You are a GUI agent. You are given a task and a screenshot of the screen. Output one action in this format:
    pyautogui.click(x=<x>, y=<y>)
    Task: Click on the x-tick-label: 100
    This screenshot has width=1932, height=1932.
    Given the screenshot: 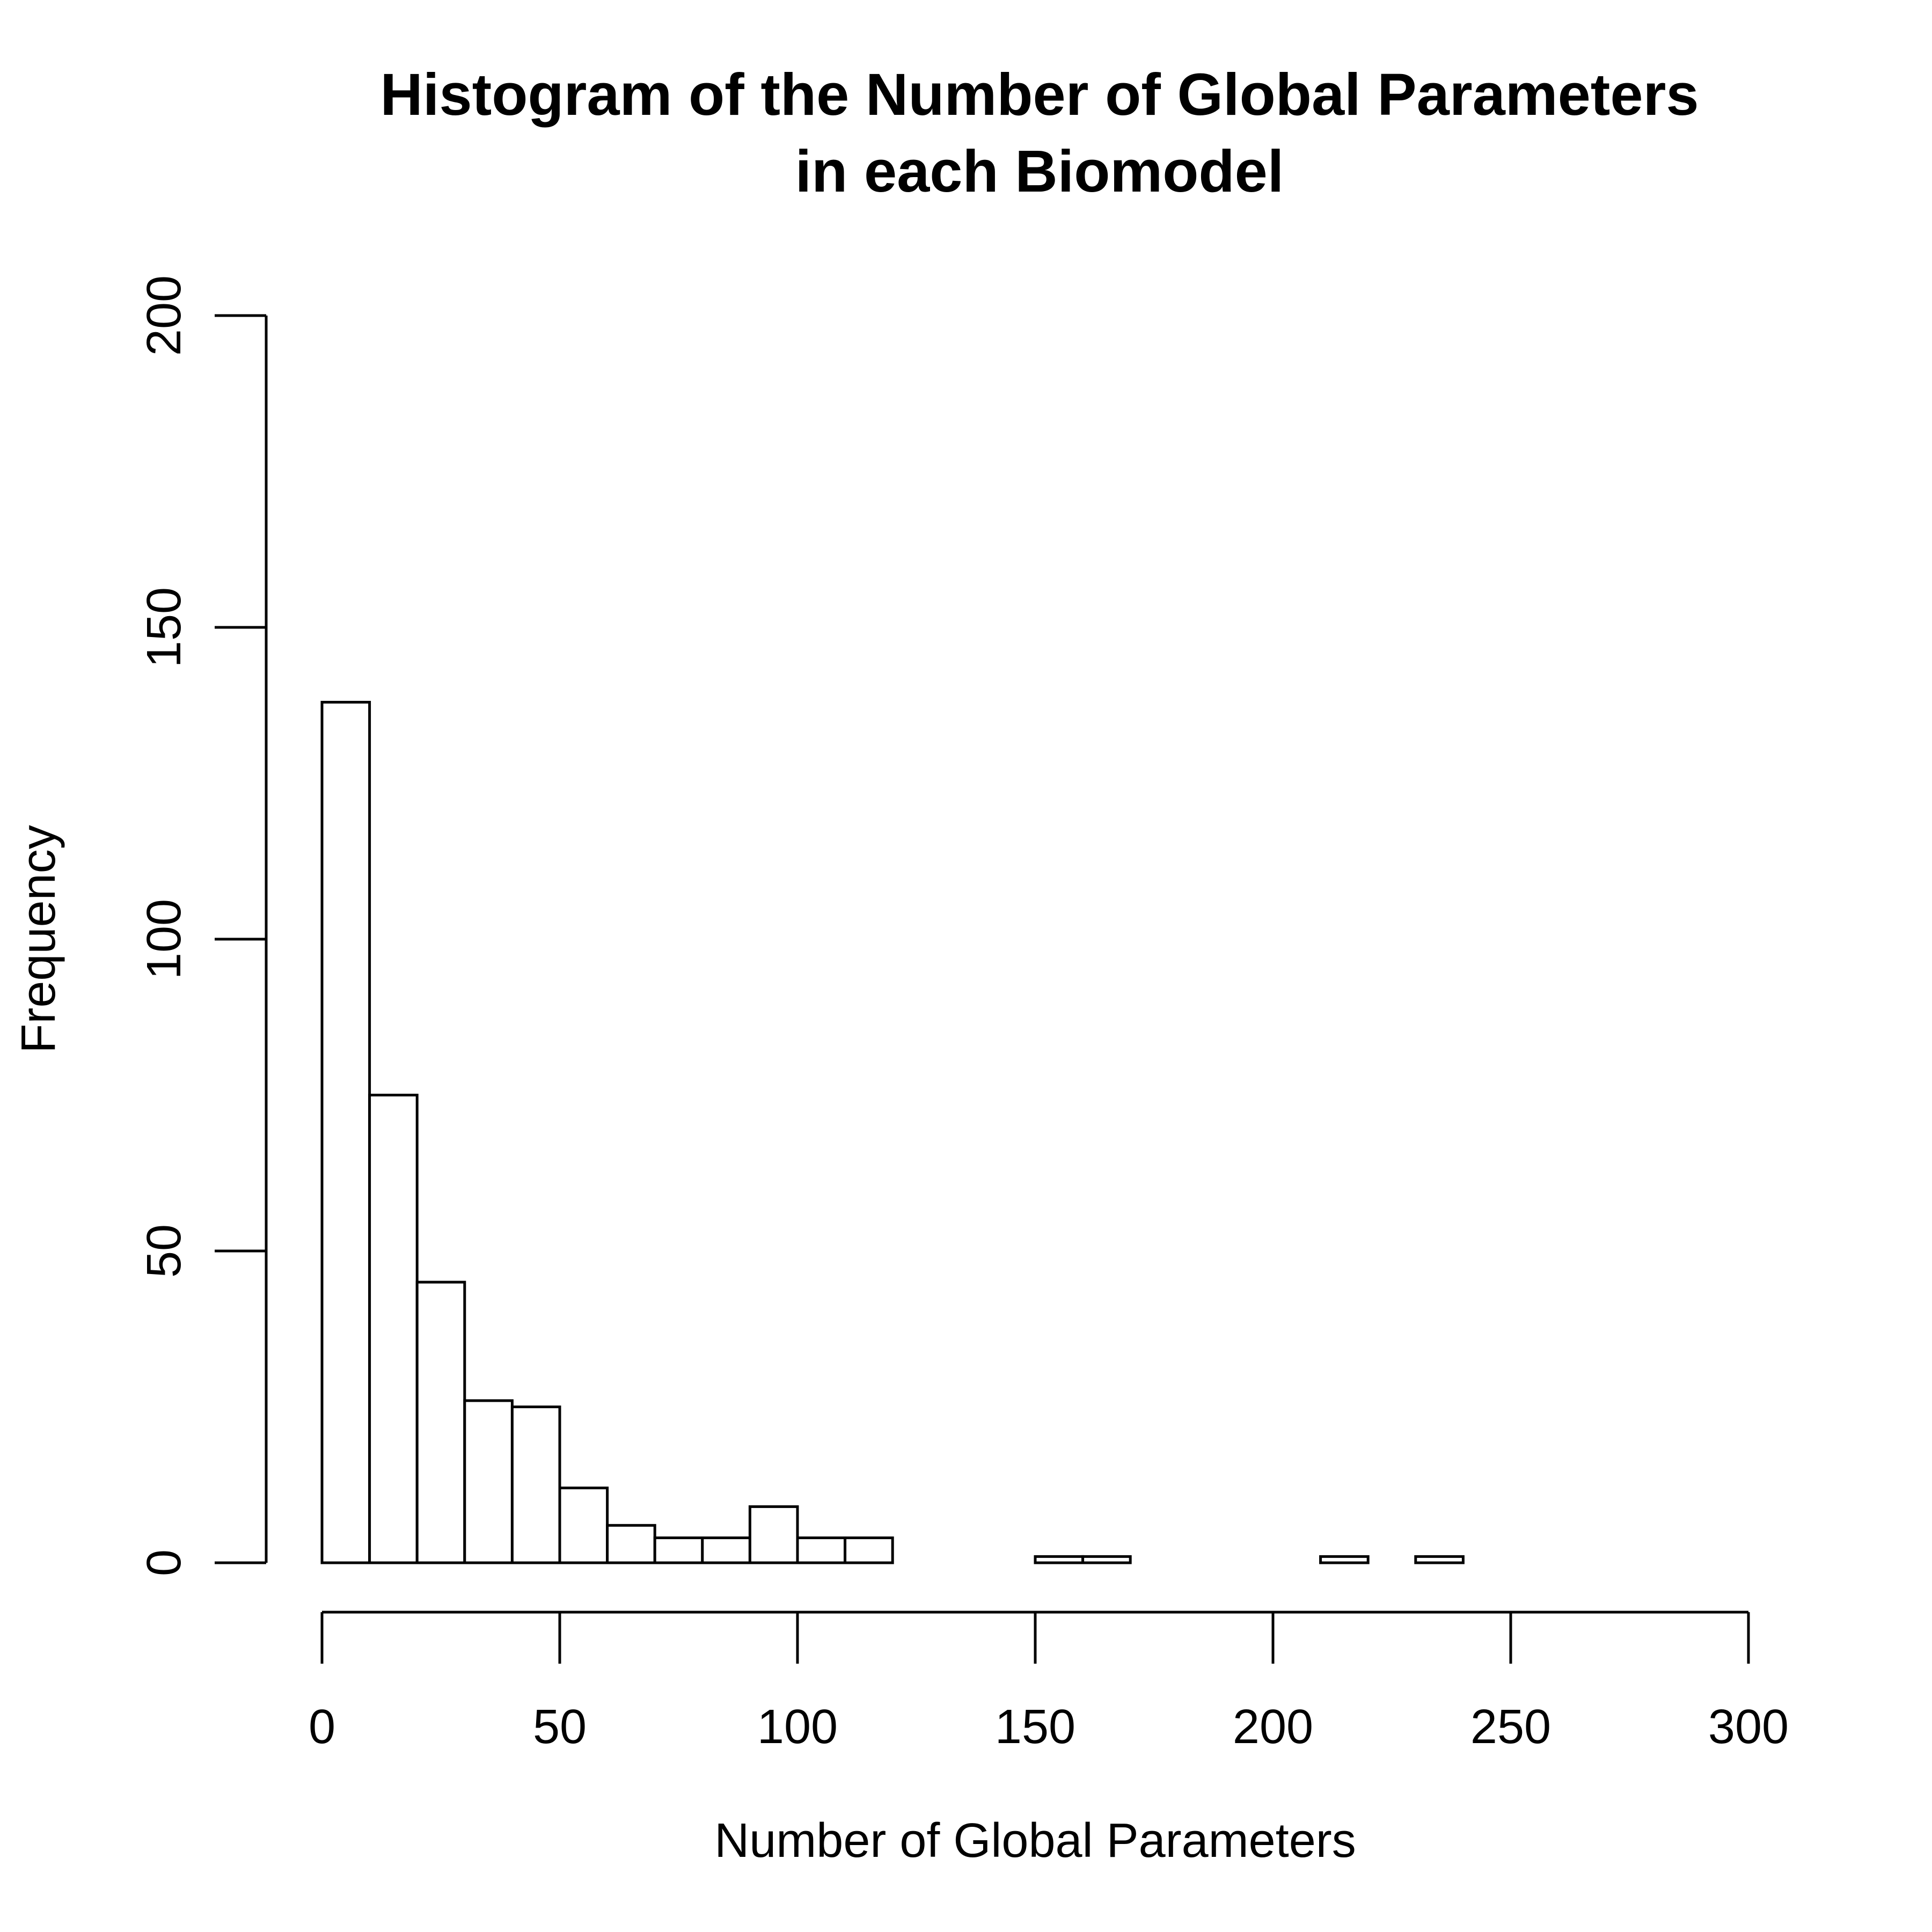 What is the action you would take?
    pyautogui.click(x=797, y=1727)
    